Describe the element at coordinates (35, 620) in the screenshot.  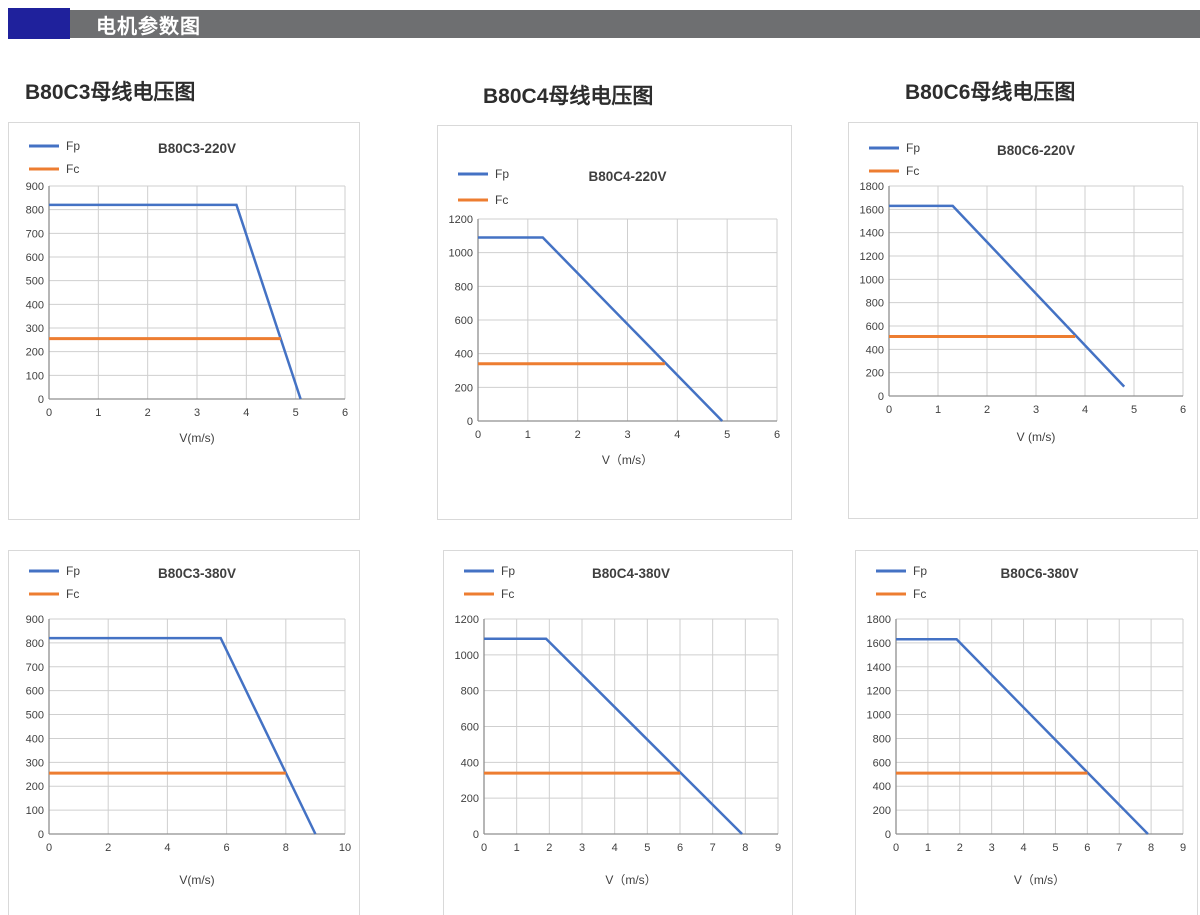
I see `y-tick-label: 900` at that location.